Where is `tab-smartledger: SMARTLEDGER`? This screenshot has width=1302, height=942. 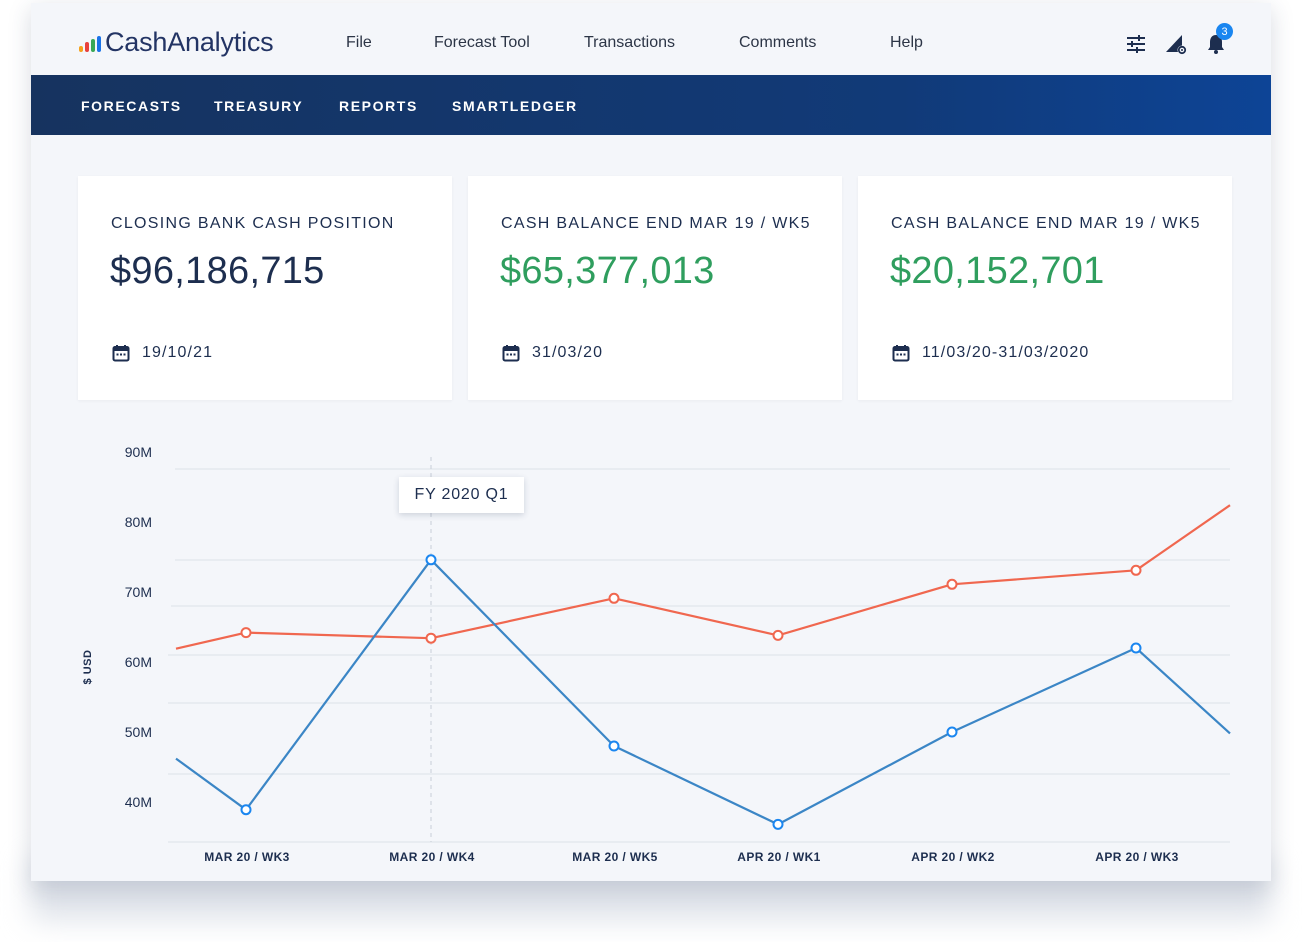 tab-smartledger: SMARTLEDGER is located at coordinates (515, 106).